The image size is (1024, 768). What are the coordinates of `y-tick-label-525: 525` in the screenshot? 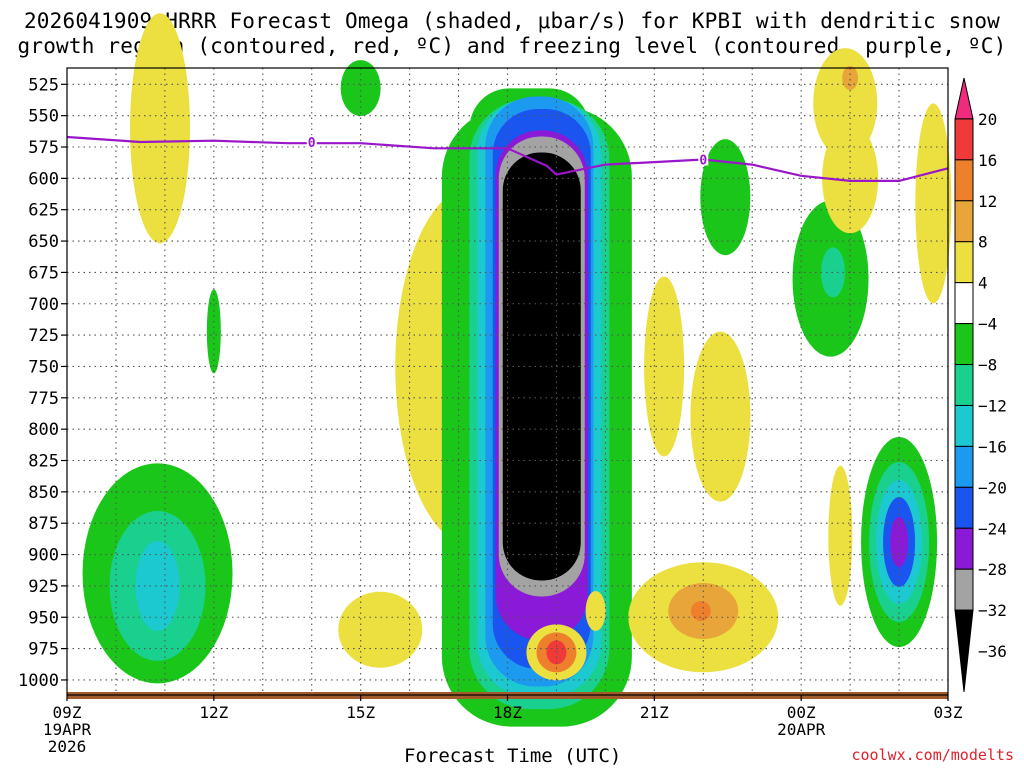 It's located at (43, 85).